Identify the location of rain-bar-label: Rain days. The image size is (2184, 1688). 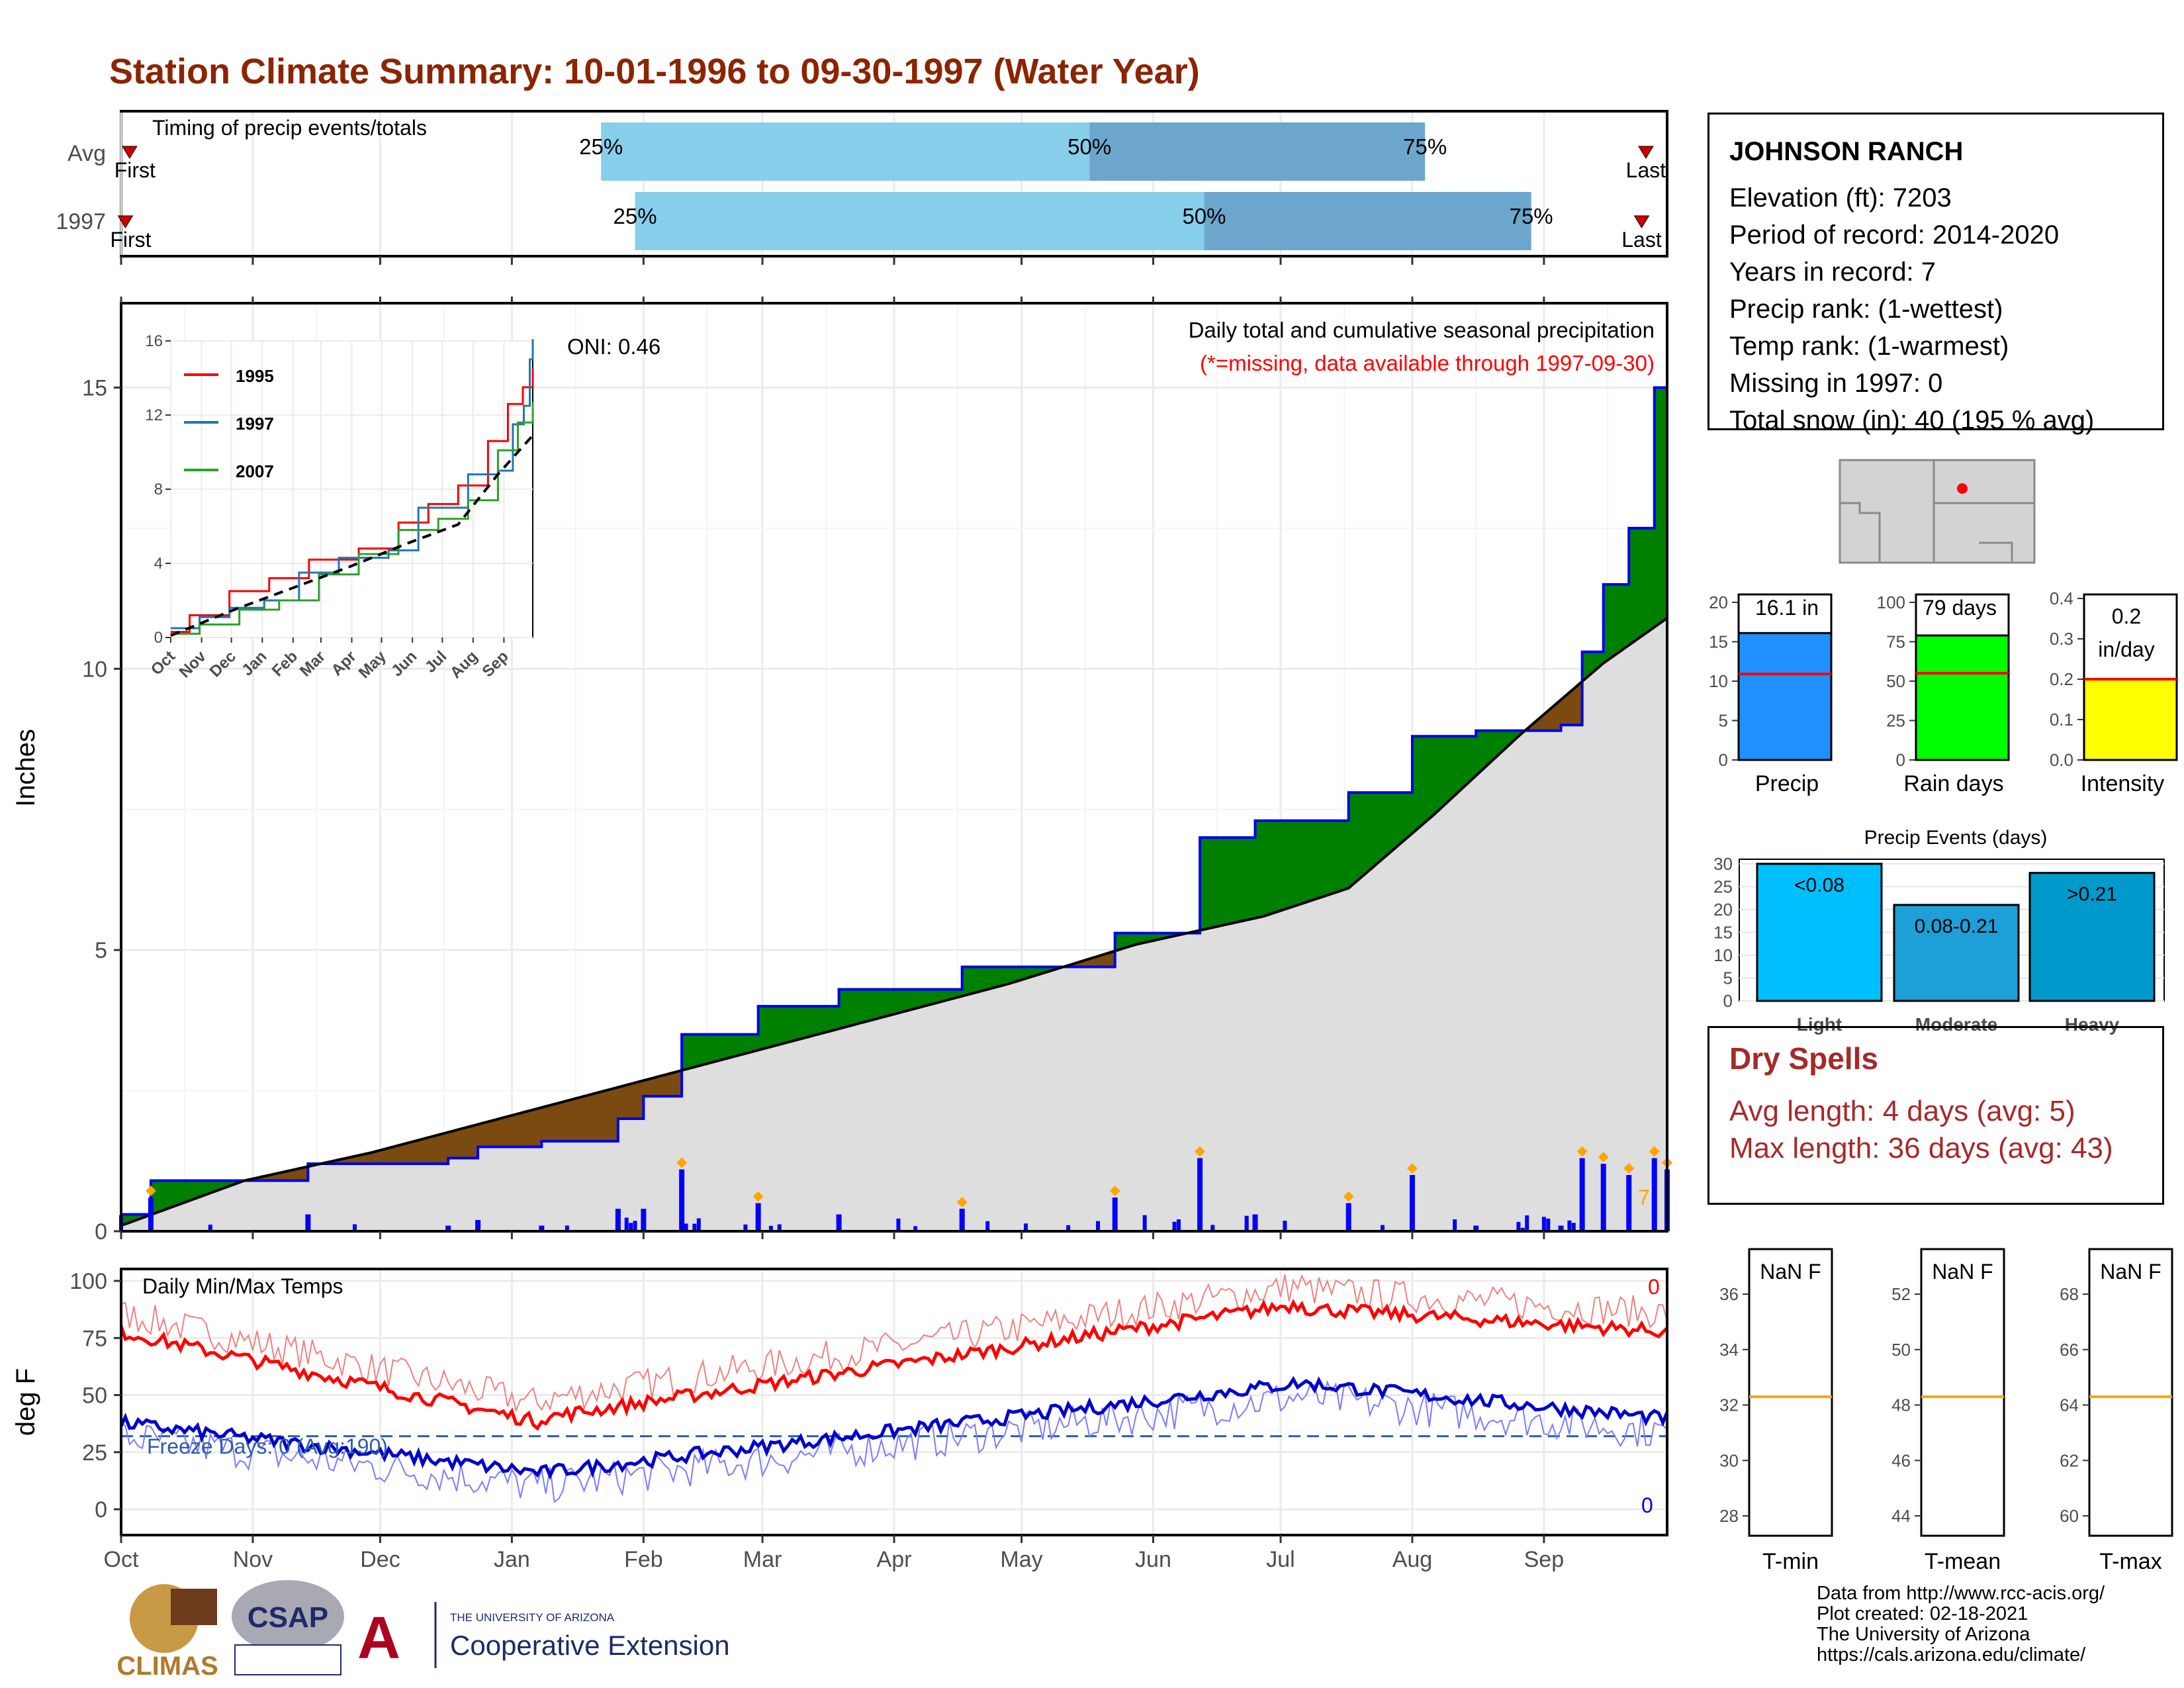
(1953, 783).